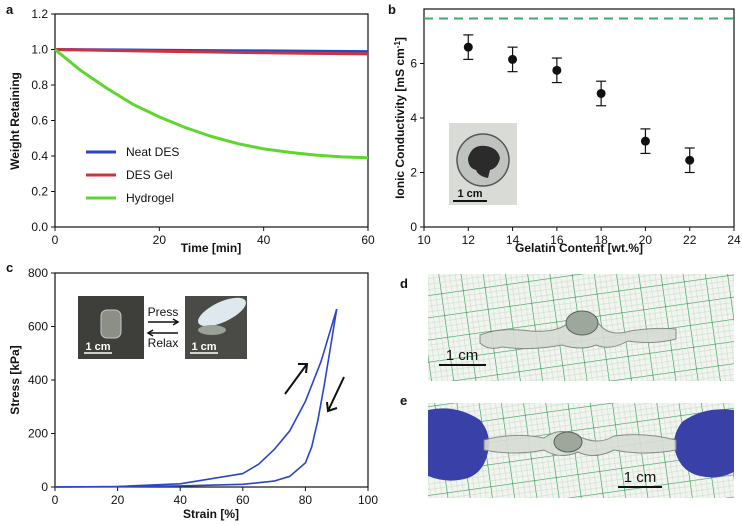  What do you see at coordinates (403, 400) in the screenshot?
I see `panel-label-e: e` at bounding box center [403, 400].